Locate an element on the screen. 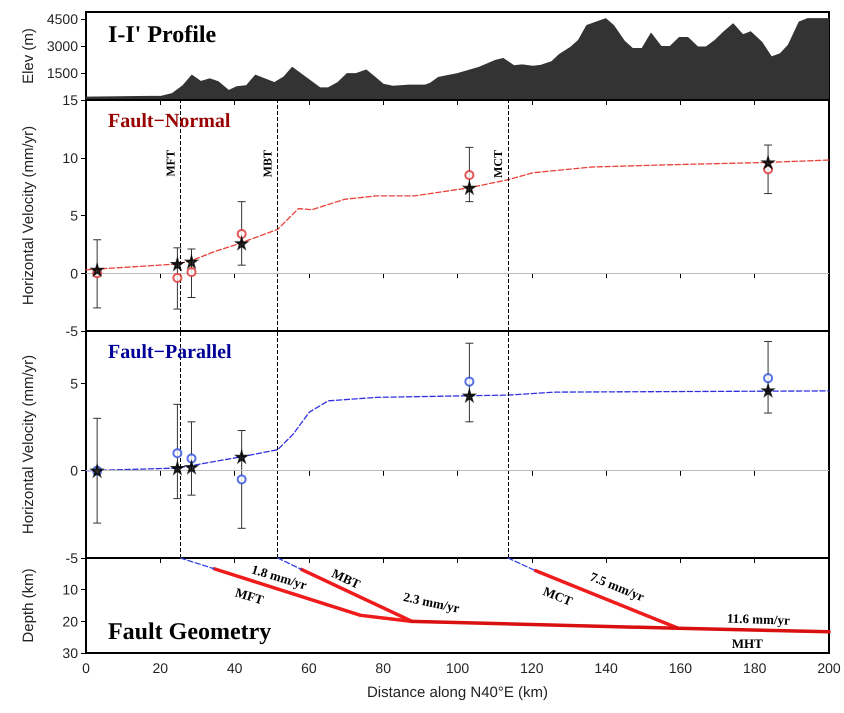  x-tick-label: 120 is located at coordinates (532, 668).